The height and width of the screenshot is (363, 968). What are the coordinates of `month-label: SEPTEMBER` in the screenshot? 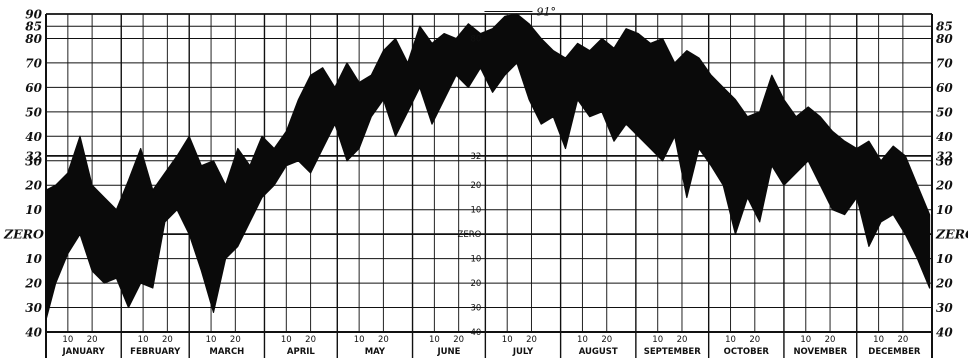 It's located at (673, 352).